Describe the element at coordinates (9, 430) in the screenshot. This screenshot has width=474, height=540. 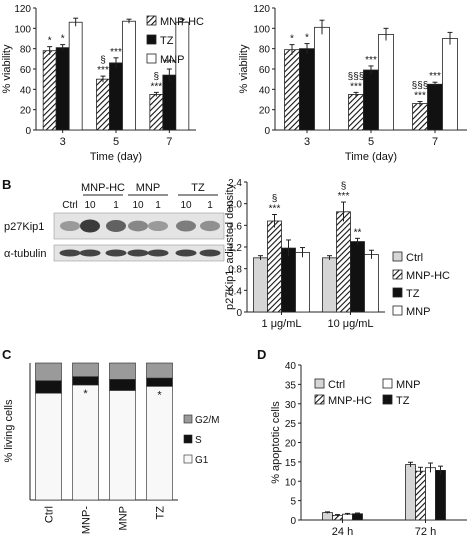
I see `y-axis-label: % living cells` at that location.